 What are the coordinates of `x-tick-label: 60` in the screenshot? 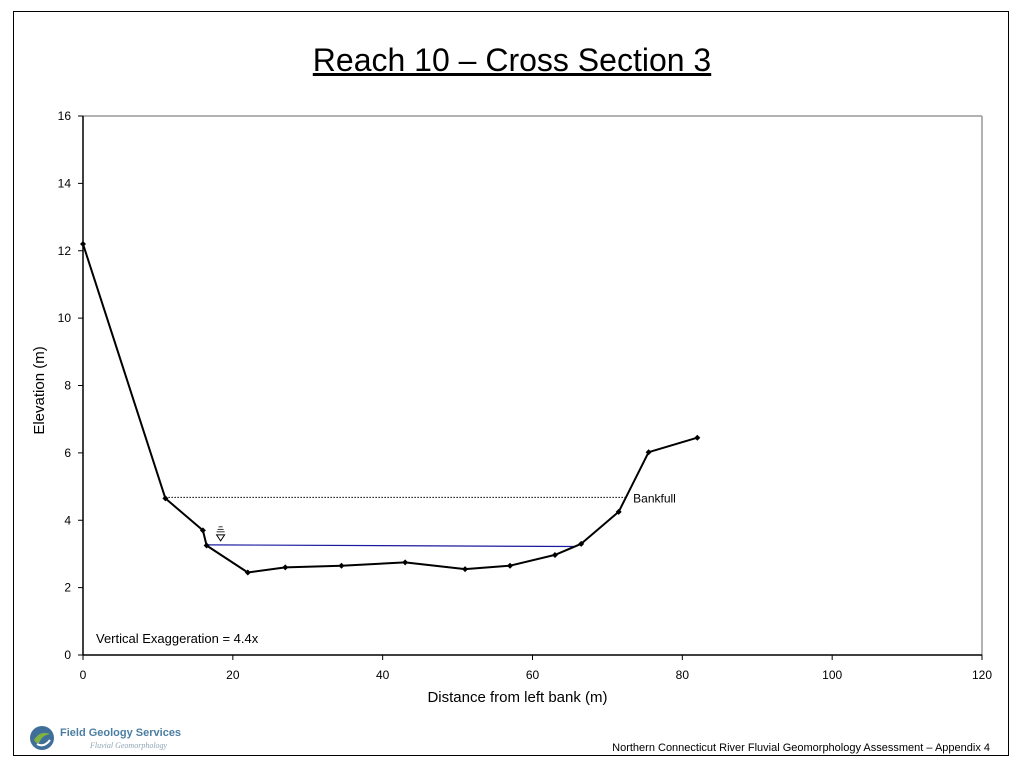 It's located at (533, 675).